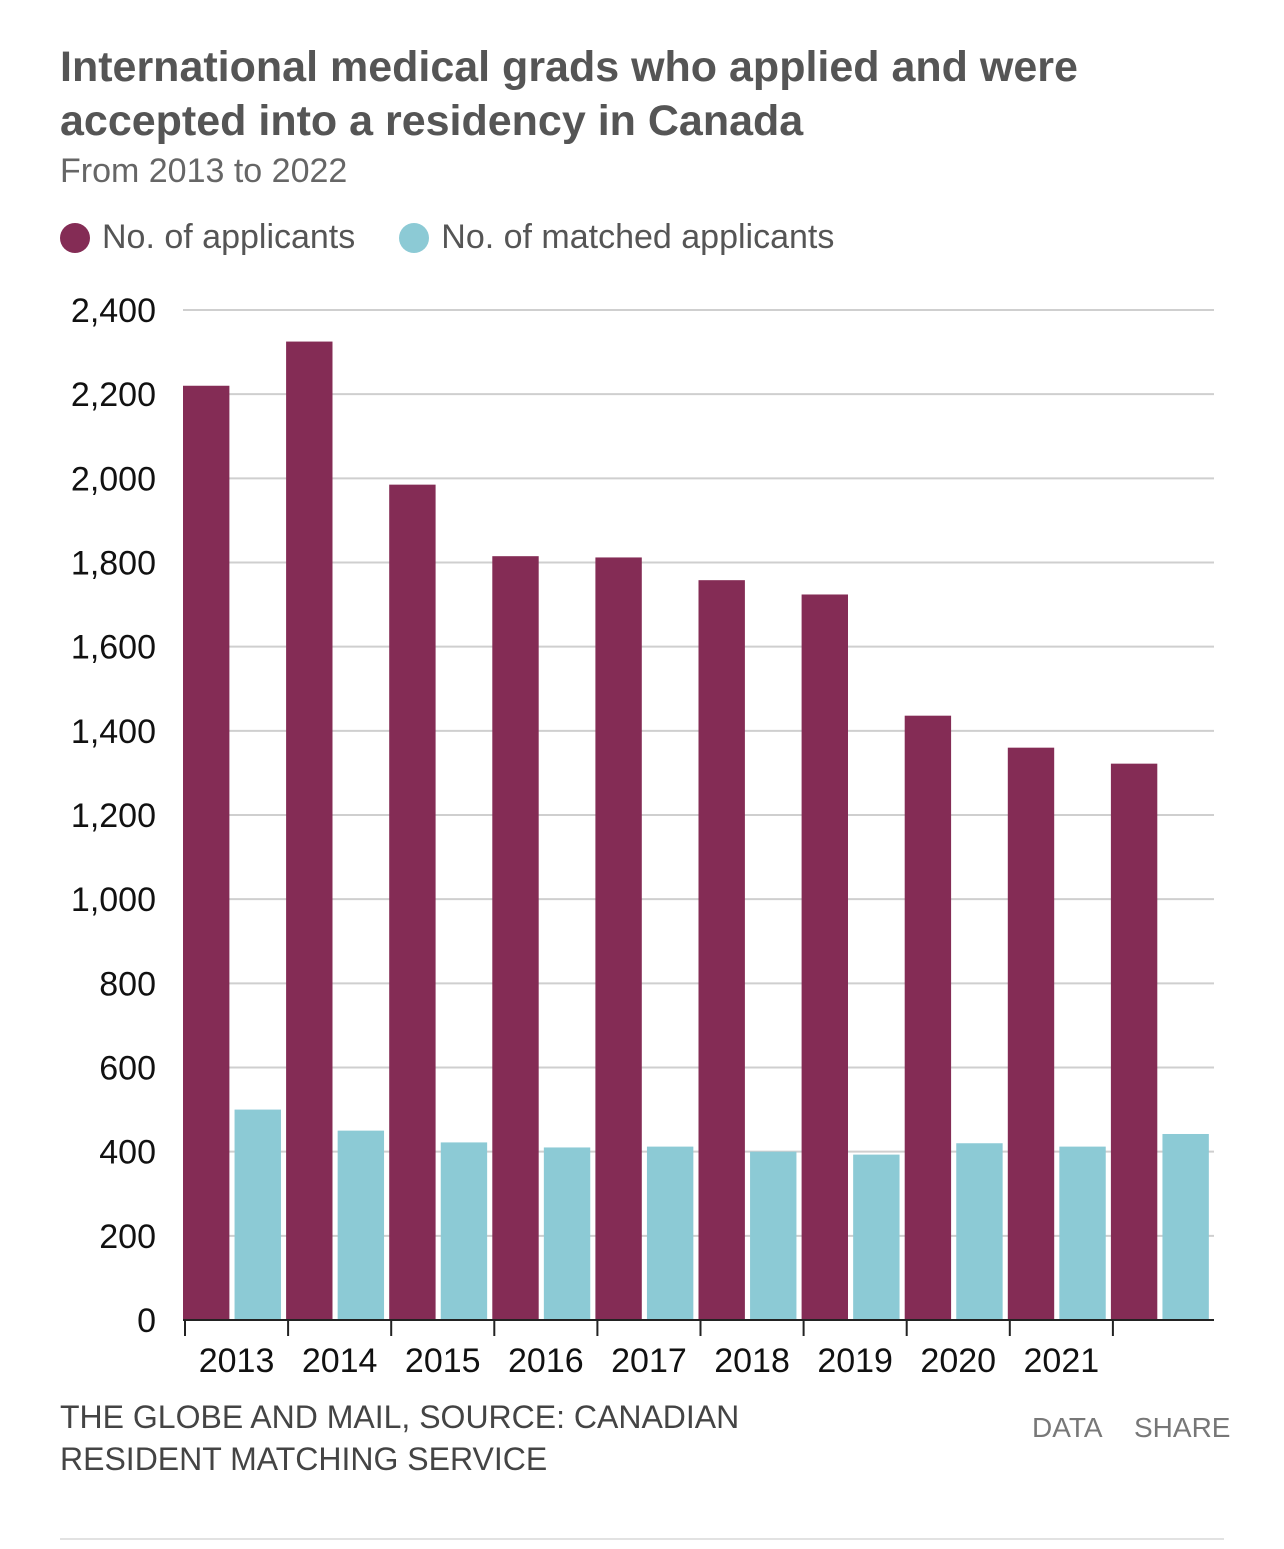  I want to click on footer-divider, so click(642, 1539).